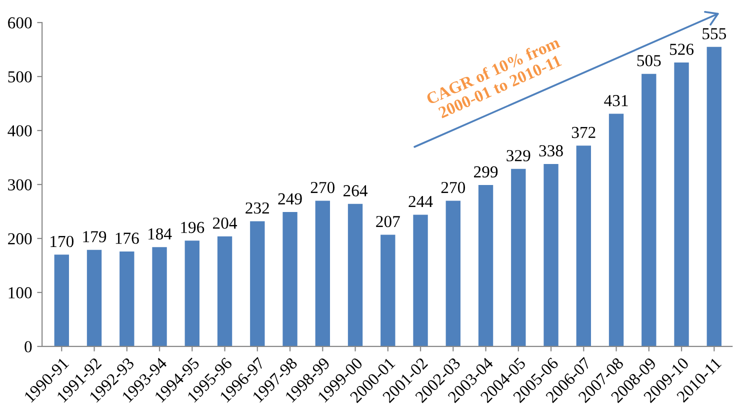 The width and height of the screenshot is (738, 410). Describe the element at coordinates (192, 228) in the screenshot. I see `data-label: 196` at that location.